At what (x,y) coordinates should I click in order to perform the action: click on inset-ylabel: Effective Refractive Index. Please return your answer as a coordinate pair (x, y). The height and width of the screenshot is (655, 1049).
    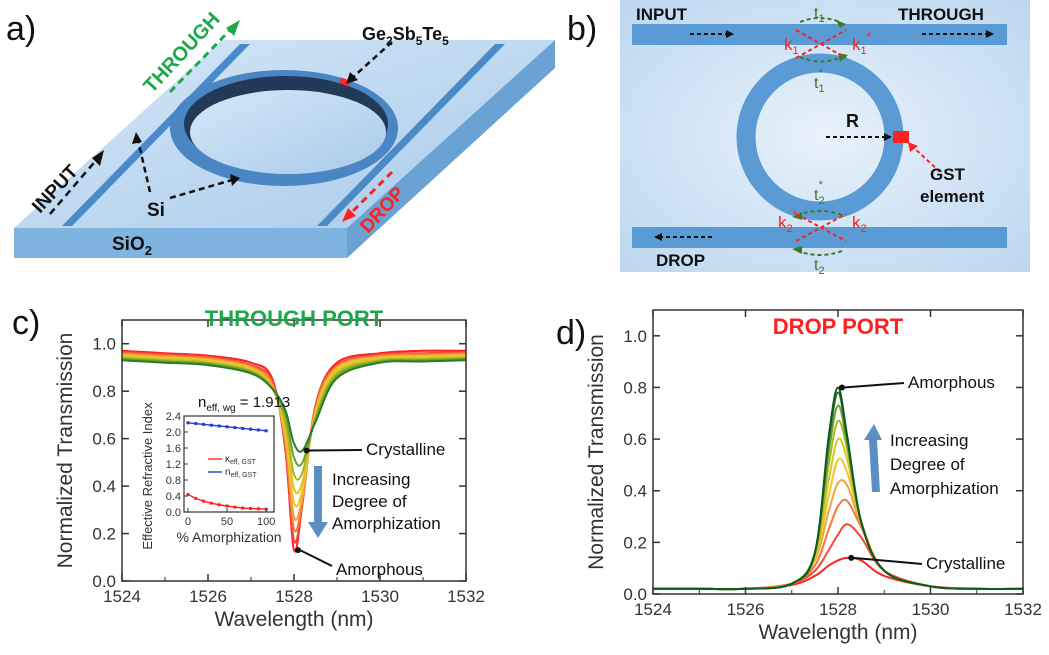
    Looking at the image, I should click on (147, 476).